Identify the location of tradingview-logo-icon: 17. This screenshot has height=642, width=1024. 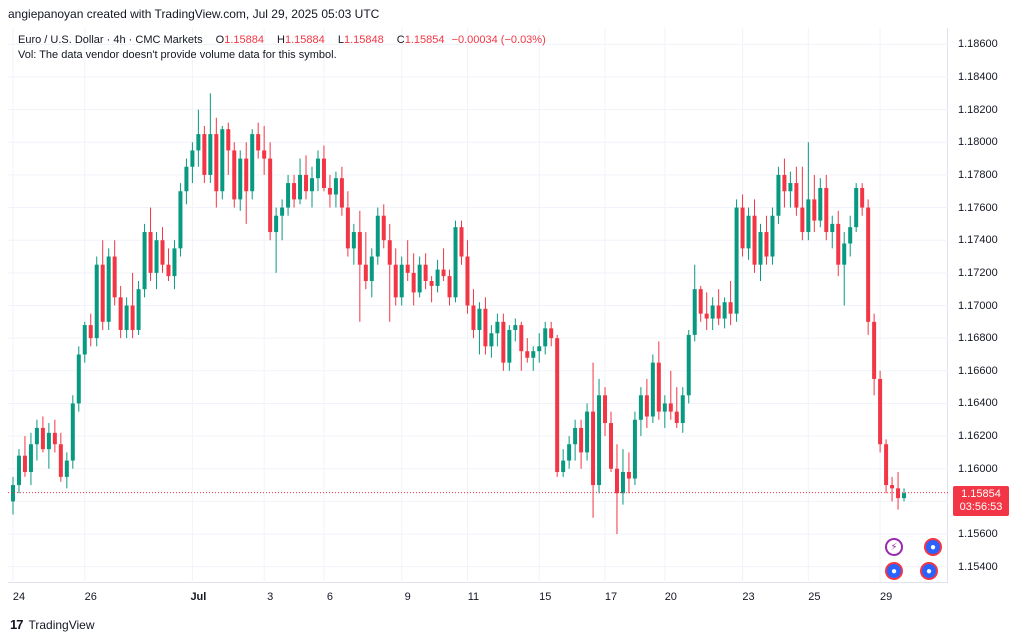
(17, 624).